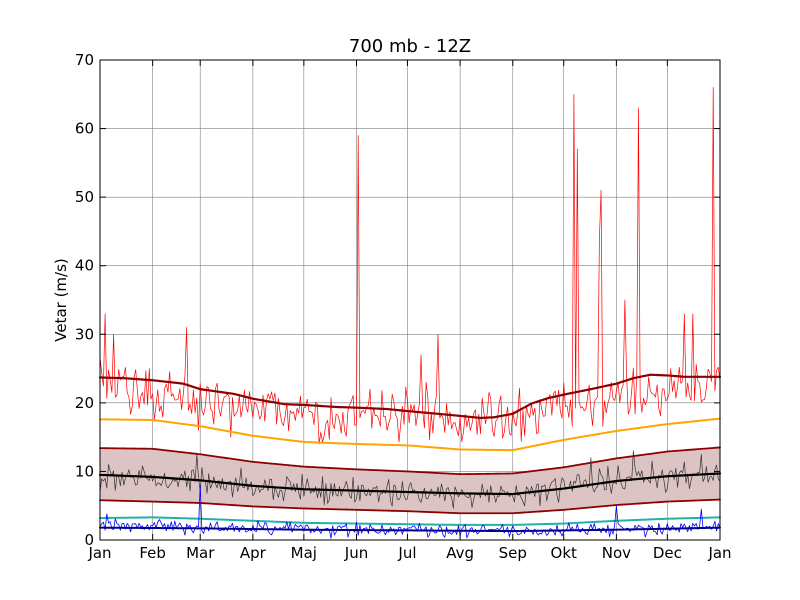  Describe the element at coordinates (304, 553) in the screenshot. I see `x-tick-label: Maj` at that location.